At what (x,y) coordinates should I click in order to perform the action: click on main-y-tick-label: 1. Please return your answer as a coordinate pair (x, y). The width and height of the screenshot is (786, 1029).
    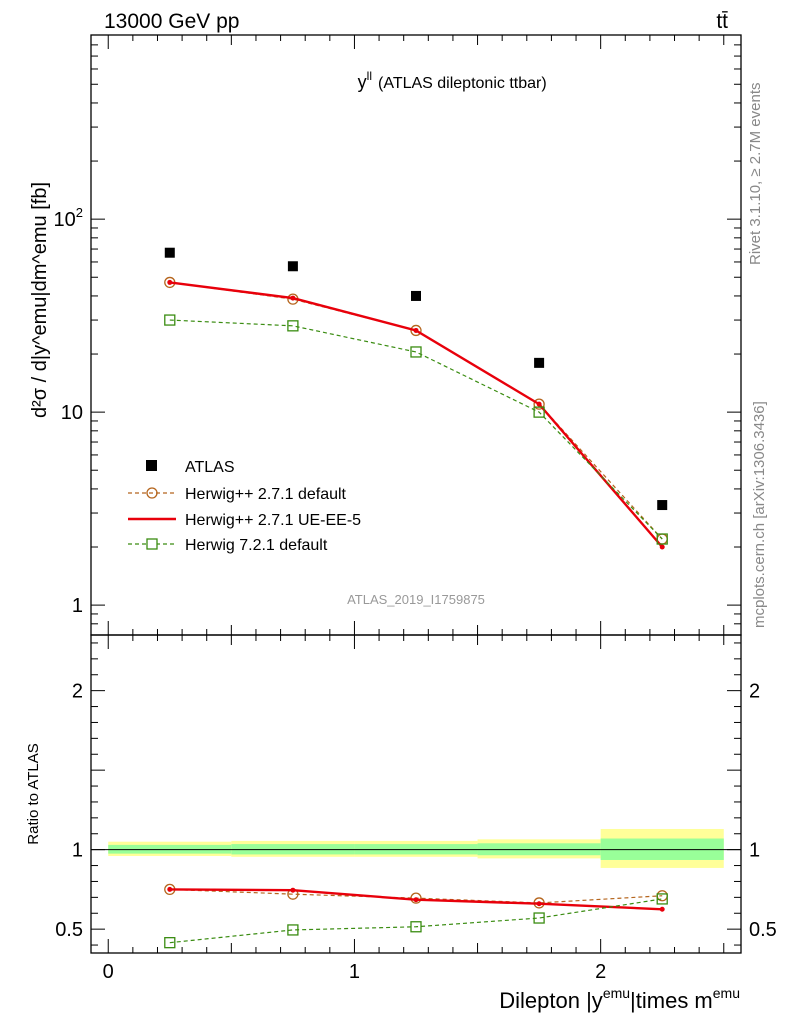
    Looking at the image, I should click on (77, 606).